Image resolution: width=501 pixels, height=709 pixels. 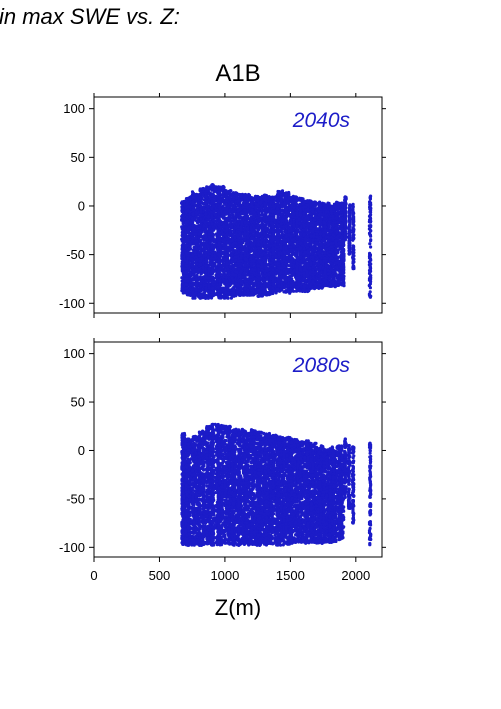 I want to click on scenario-title: A1B, so click(x=237, y=73).